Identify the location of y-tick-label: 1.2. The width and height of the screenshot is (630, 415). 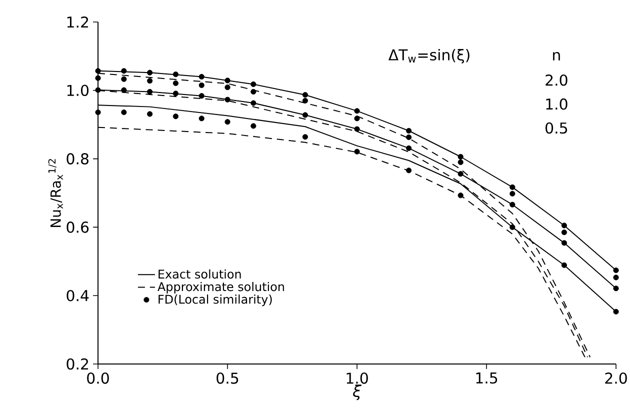
(77, 22).